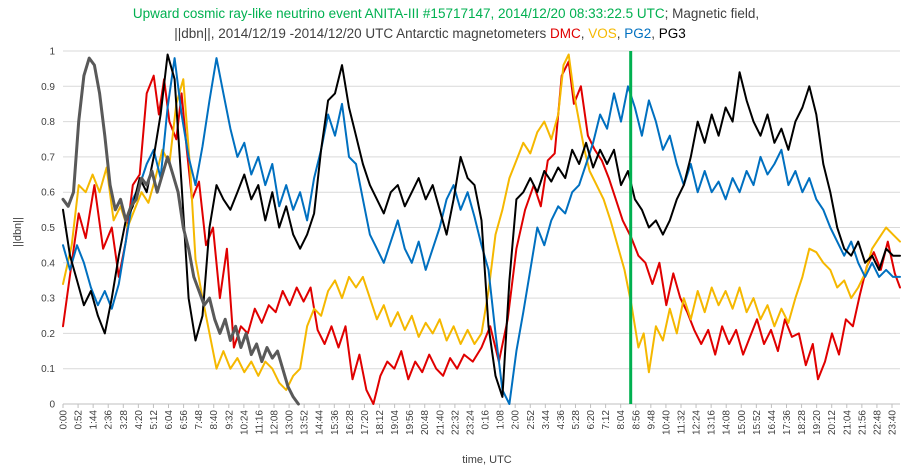 The width and height of the screenshot is (913, 469). What do you see at coordinates (275, 422) in the screenshot?
I see `x-tick-label: 12:08` at bounding box center [275, 422].